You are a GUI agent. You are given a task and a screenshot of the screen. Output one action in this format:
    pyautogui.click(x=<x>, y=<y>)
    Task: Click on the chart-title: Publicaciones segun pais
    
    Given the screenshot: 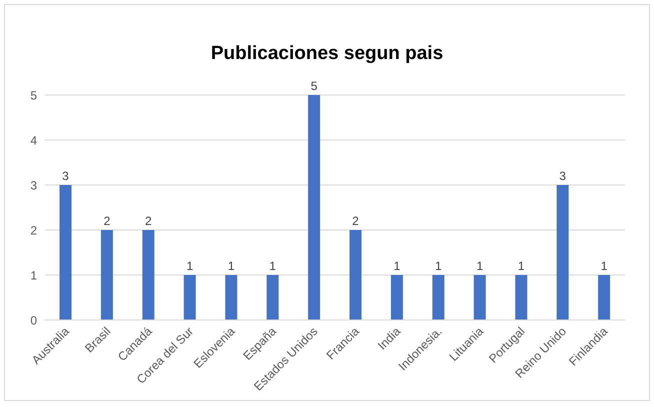 What is the action you would take?
    pyautogui.click(x=327, y=54)
    